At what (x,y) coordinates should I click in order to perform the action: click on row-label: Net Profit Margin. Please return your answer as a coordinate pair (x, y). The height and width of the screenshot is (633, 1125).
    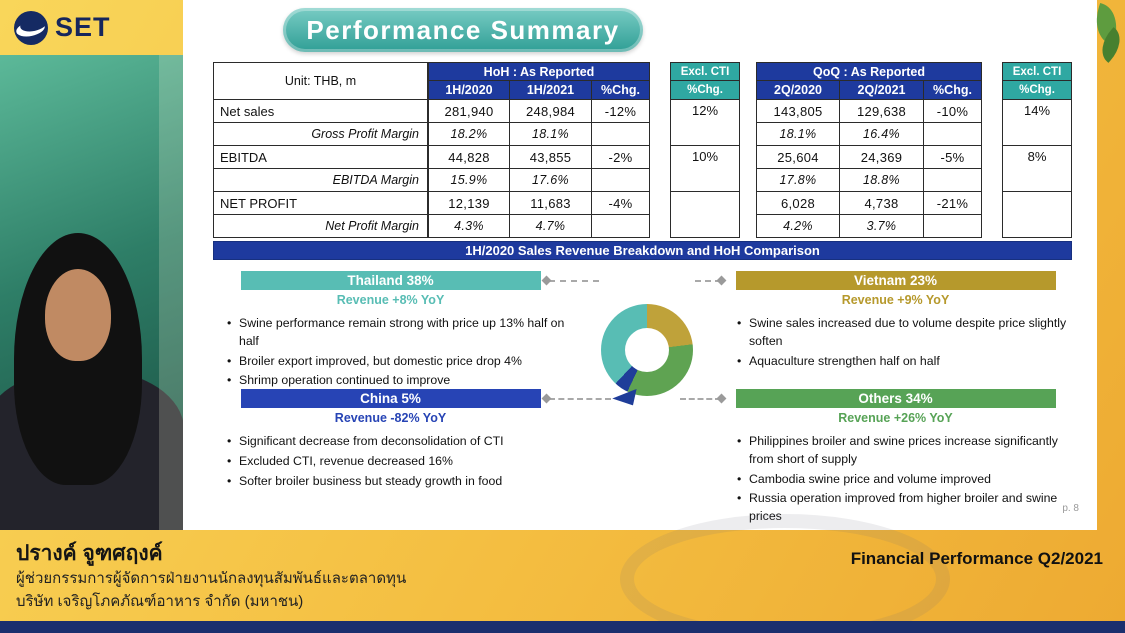
    Looking at the image, I should click on (320, 226).